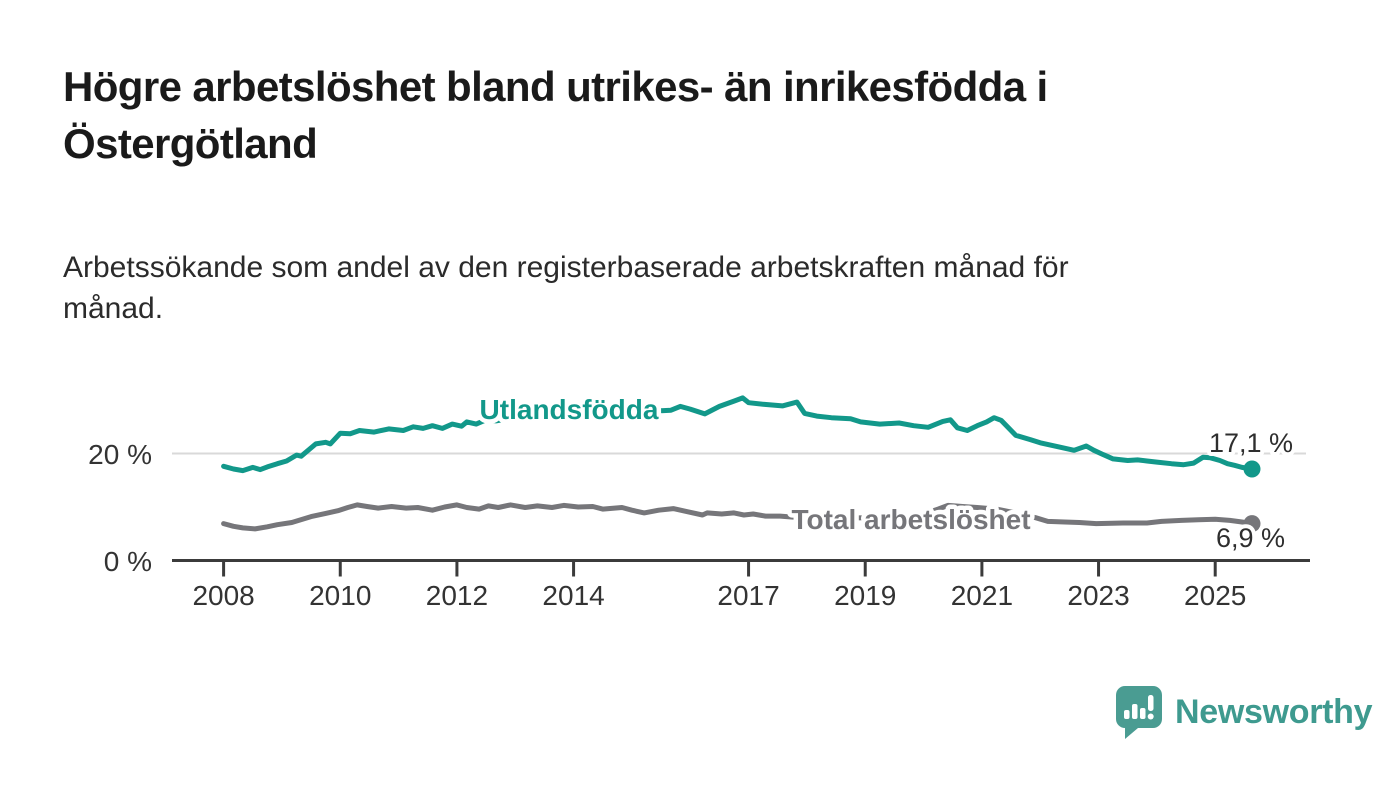 The height and width of the screenshot is (794, 1400). What do you see at coordinates (738, 517) in the screenshot?
I see `series-line-total-arbetsl-shet` at bounding box center [738, 517].